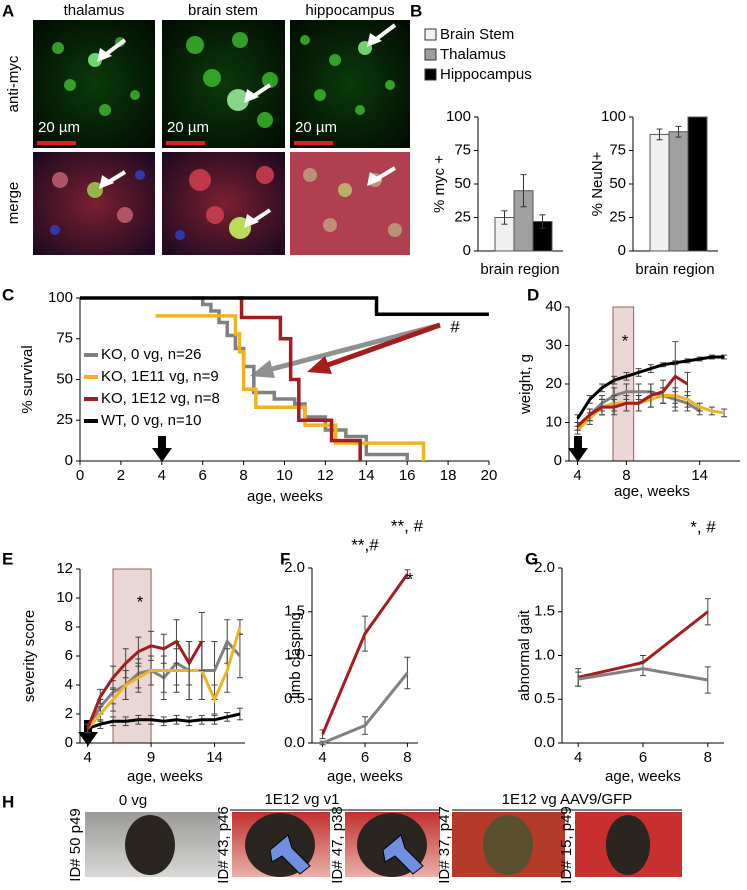  Describe the element at coordinates (94, 10) in the screenshot. I see `column-label: thalamus` at that location.